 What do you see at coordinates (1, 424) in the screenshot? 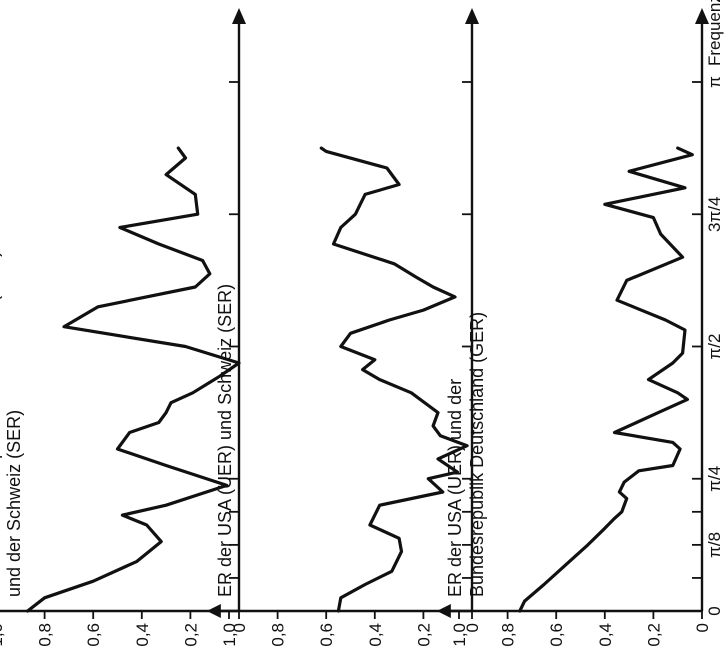
I see `chart-title-line: ER der Bundesrepublik Deutschland (GER)` at bounding box center [1, 424].